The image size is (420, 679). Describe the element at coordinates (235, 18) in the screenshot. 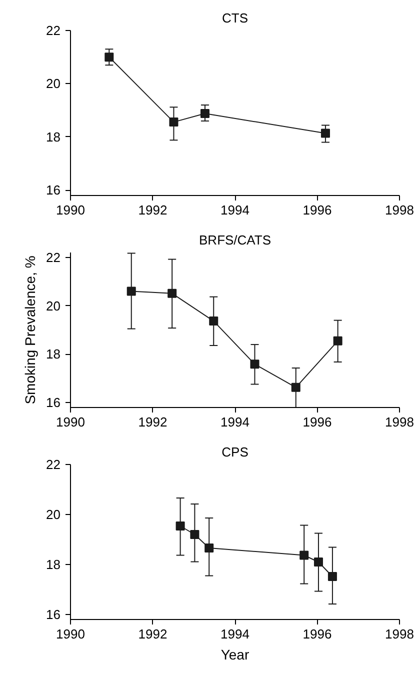

I see `chart-title: CTS` at that location.